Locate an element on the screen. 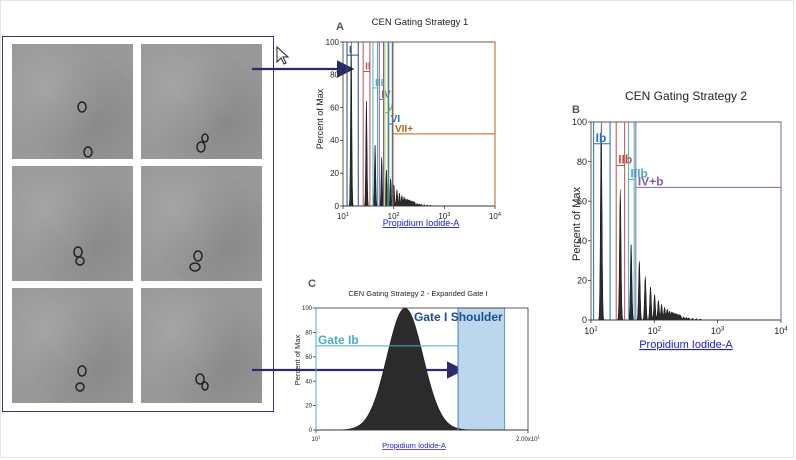 Image resolution: width=796 pixels, height=460 pixels. chart-a-gate-label-0: I is located at coordinates (350, 50).